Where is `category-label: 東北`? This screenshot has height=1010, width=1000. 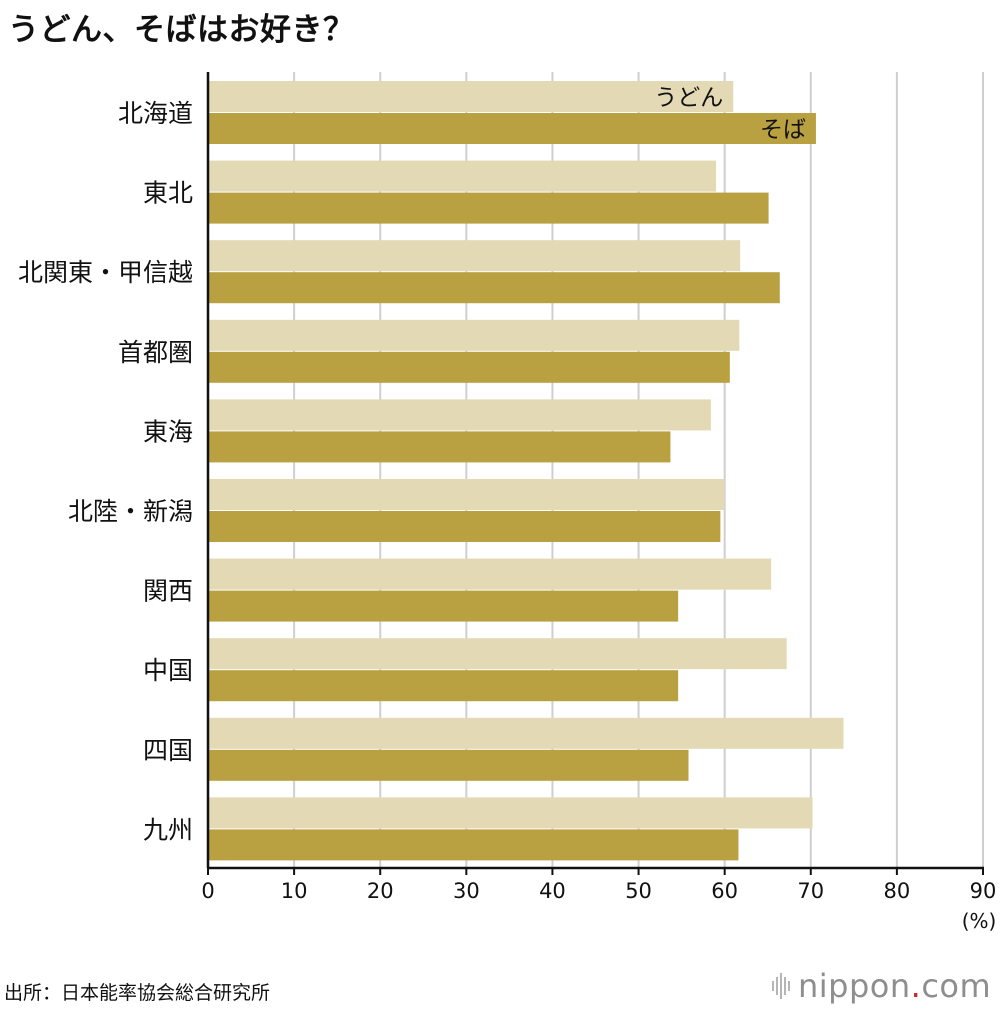
category-label: 東北 is located at coordinates (168, 193).